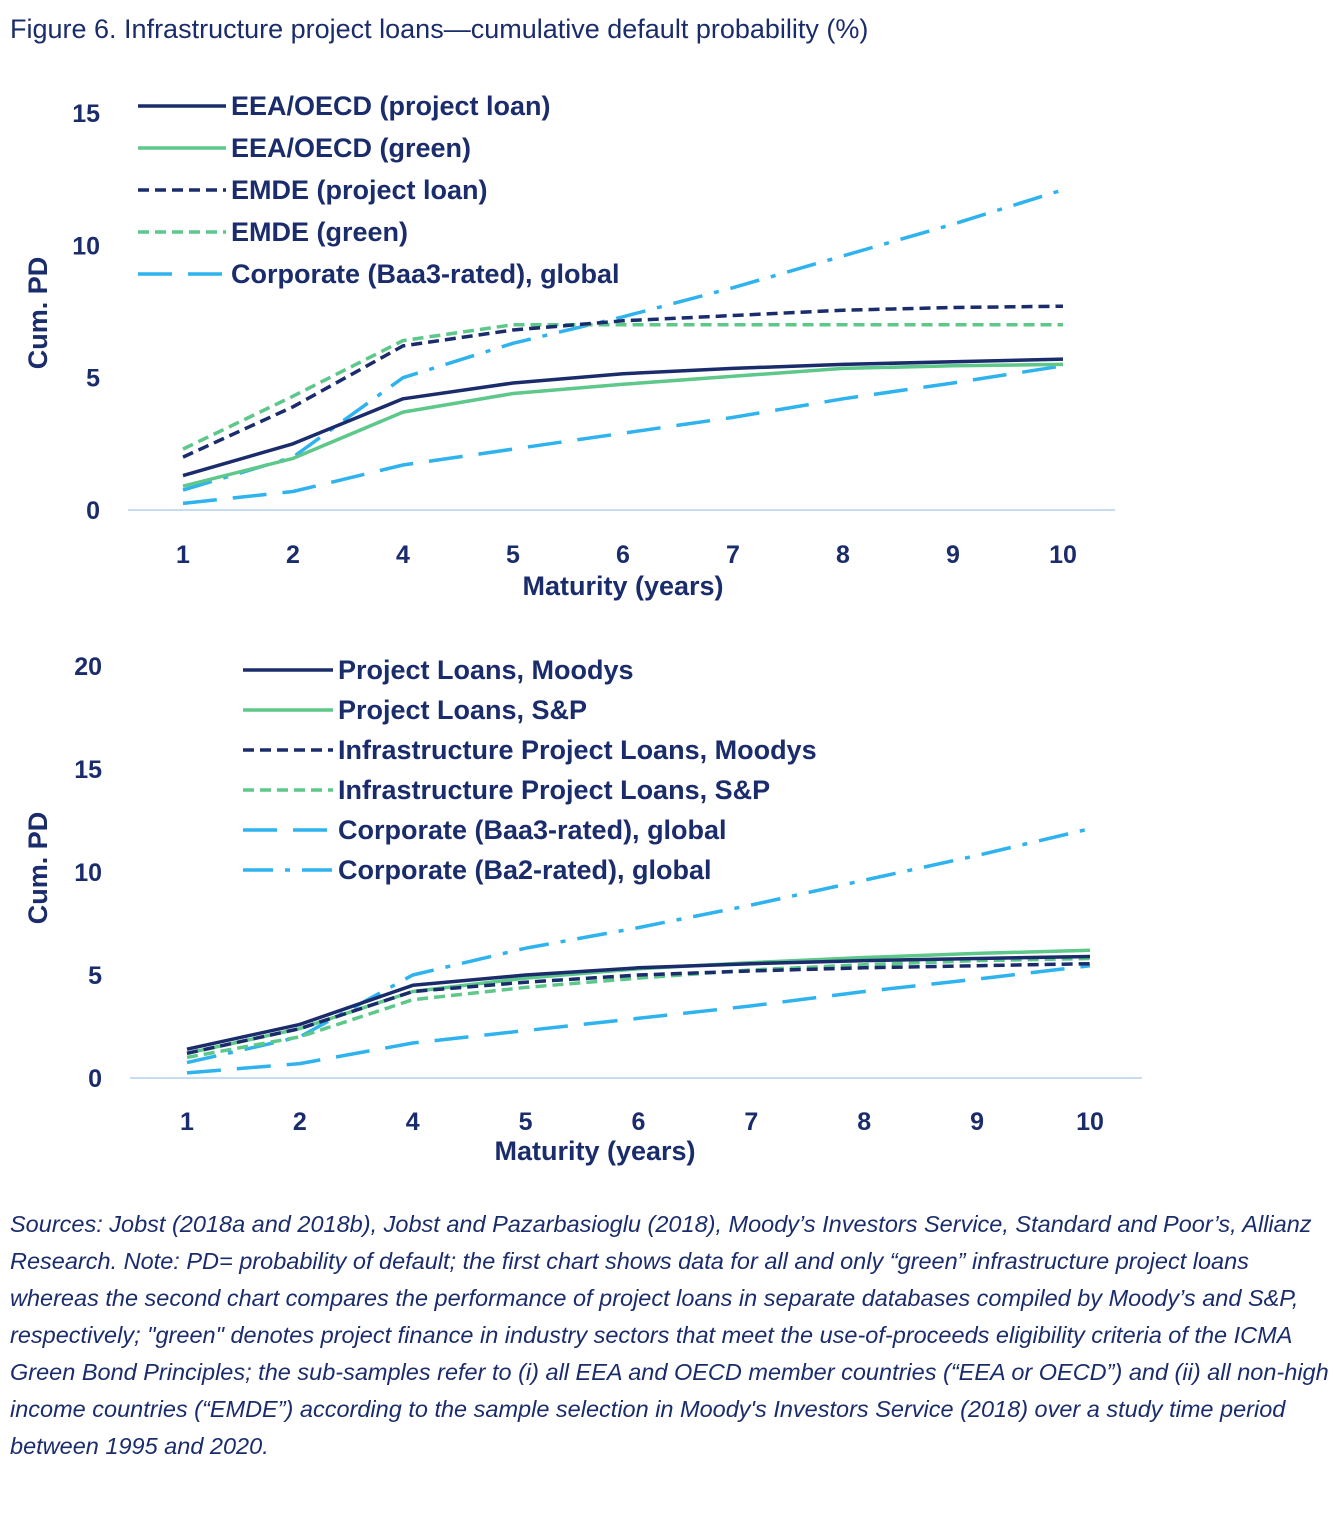  Describe the element at coordinates (577, 750) in the screenshot. I see `legend-label-2: Infrastructure Project Loans, Moodys` at that location.